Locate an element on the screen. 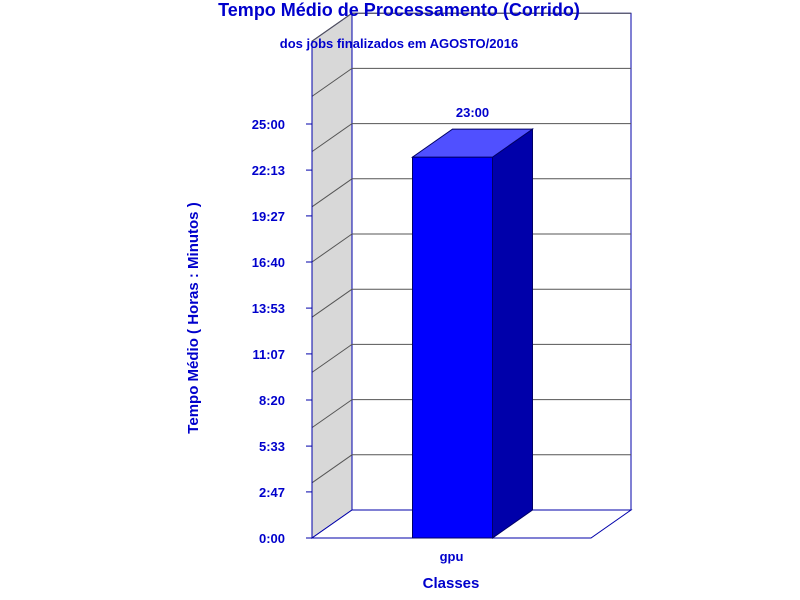  y-tick-label: 2:47 is located at coordinates (272, 492).